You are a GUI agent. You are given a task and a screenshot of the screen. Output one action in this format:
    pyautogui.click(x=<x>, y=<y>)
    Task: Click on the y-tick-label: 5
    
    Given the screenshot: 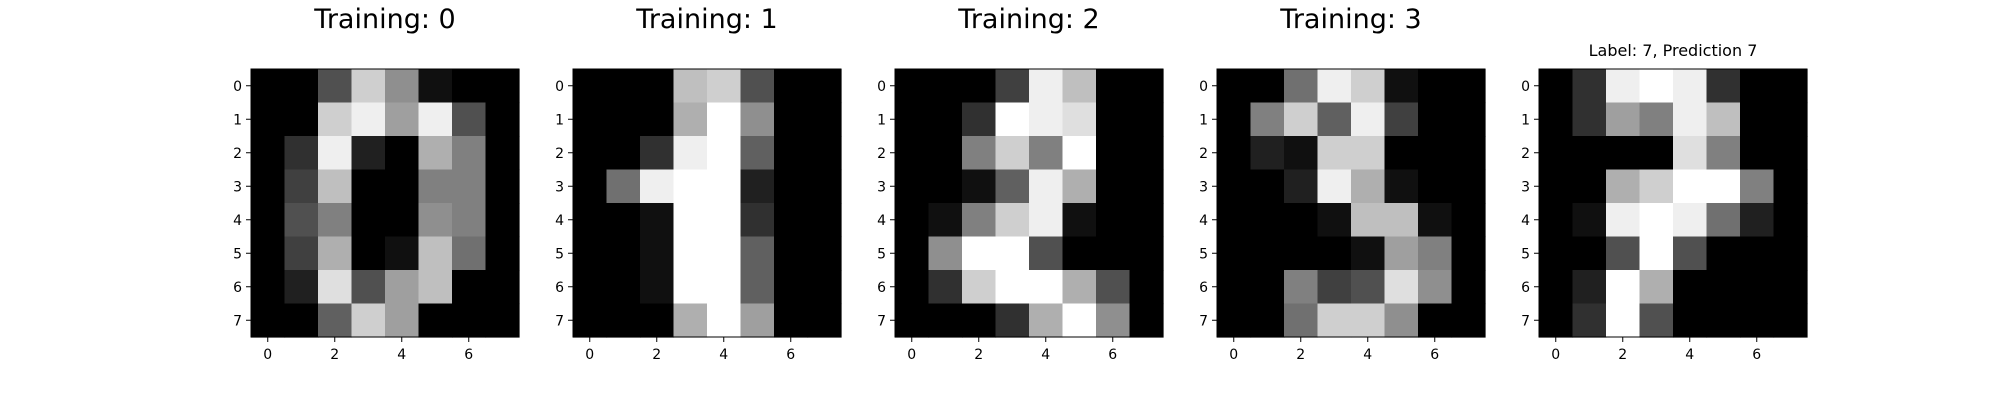 What is the action you would take?
    pyautogui.click(x=881, y=254)
    